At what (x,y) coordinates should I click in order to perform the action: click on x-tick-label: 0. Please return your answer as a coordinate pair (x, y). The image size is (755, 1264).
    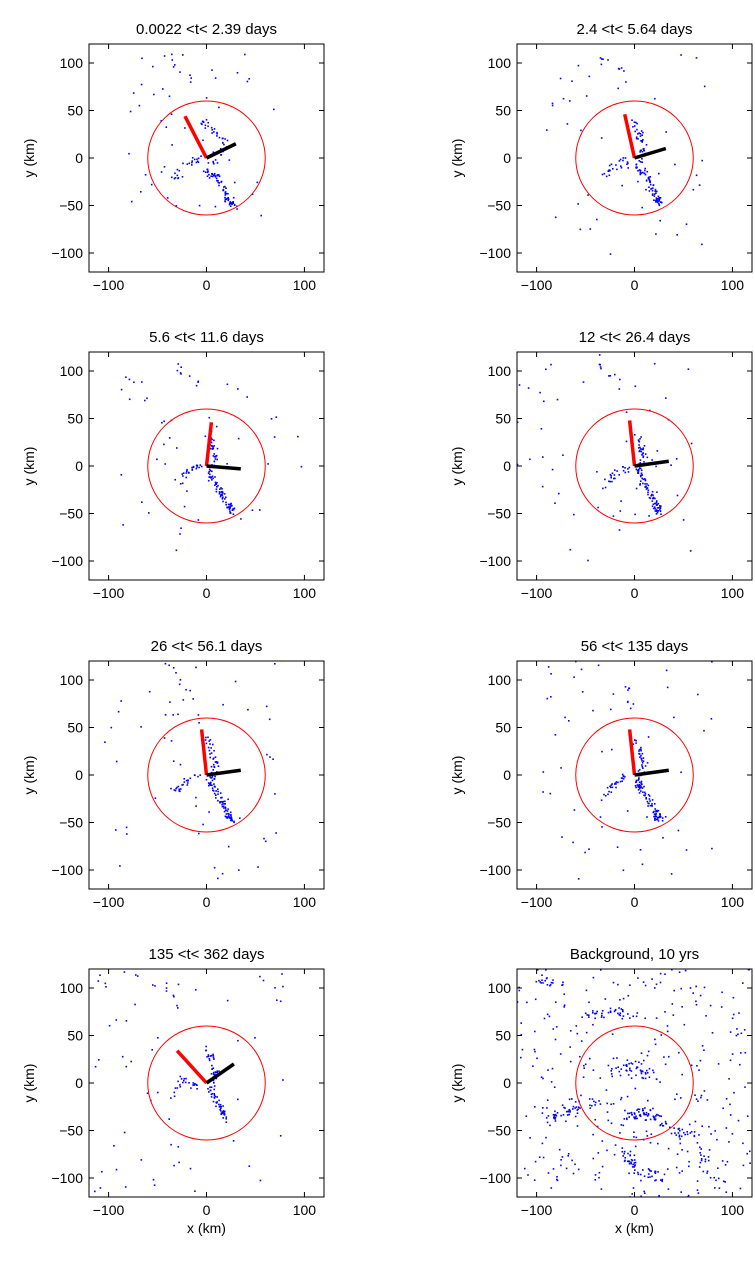
    Looking at the image, I should click on (207, 902).